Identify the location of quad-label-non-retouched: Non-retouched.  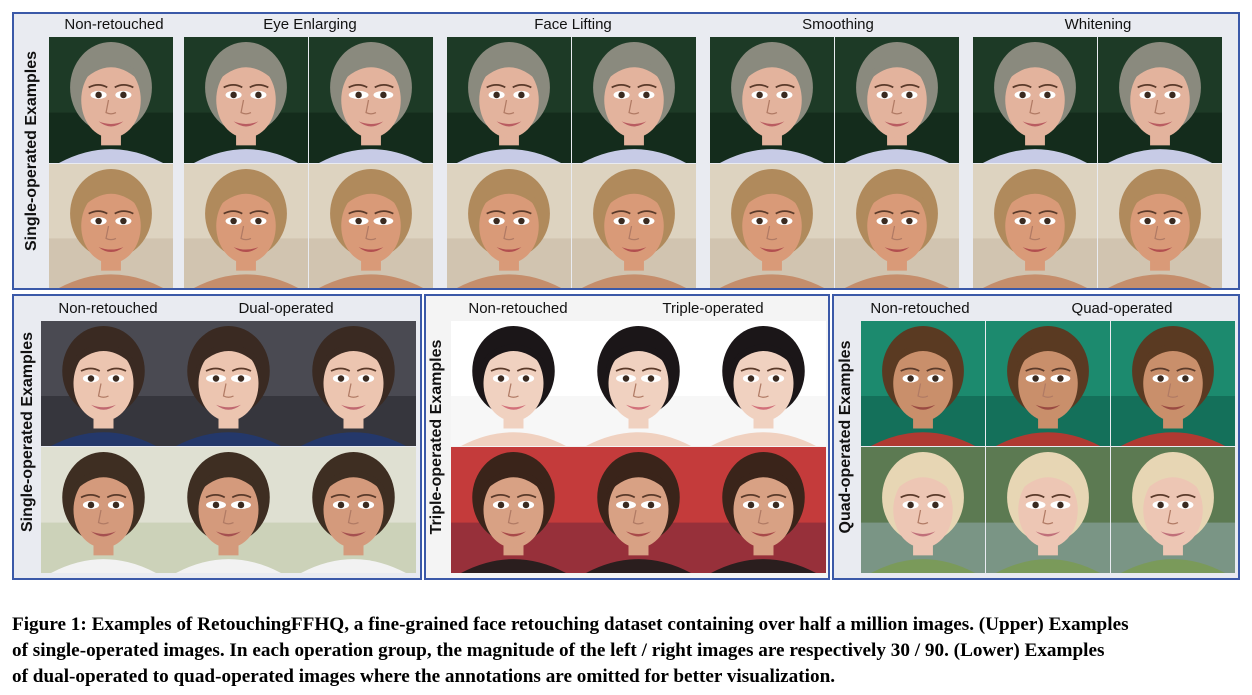
(920, 308).